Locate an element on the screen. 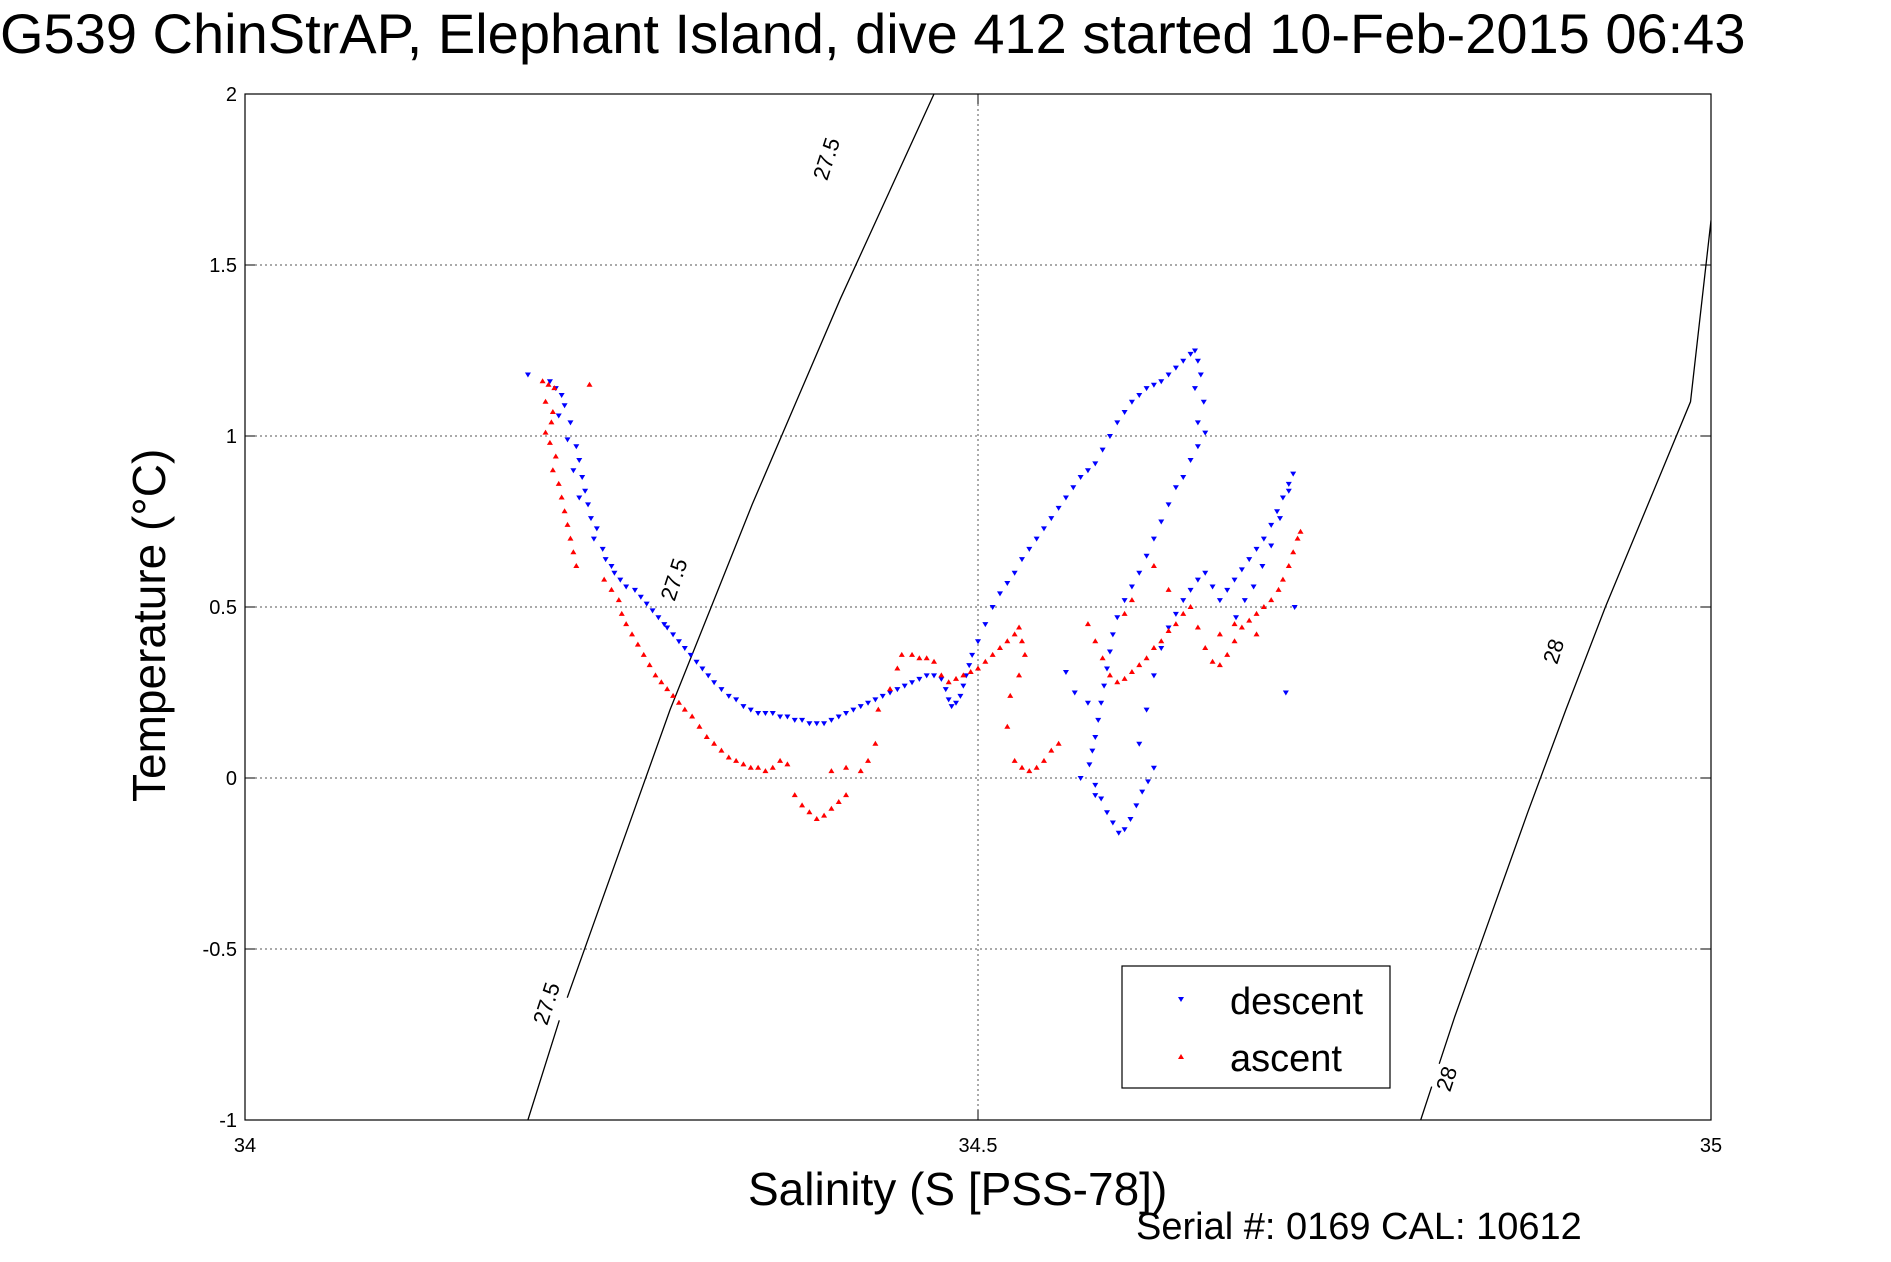 This screenshot has width=1891, height=1262. y-tick-label: 0 is located at coordinates (231, 779).